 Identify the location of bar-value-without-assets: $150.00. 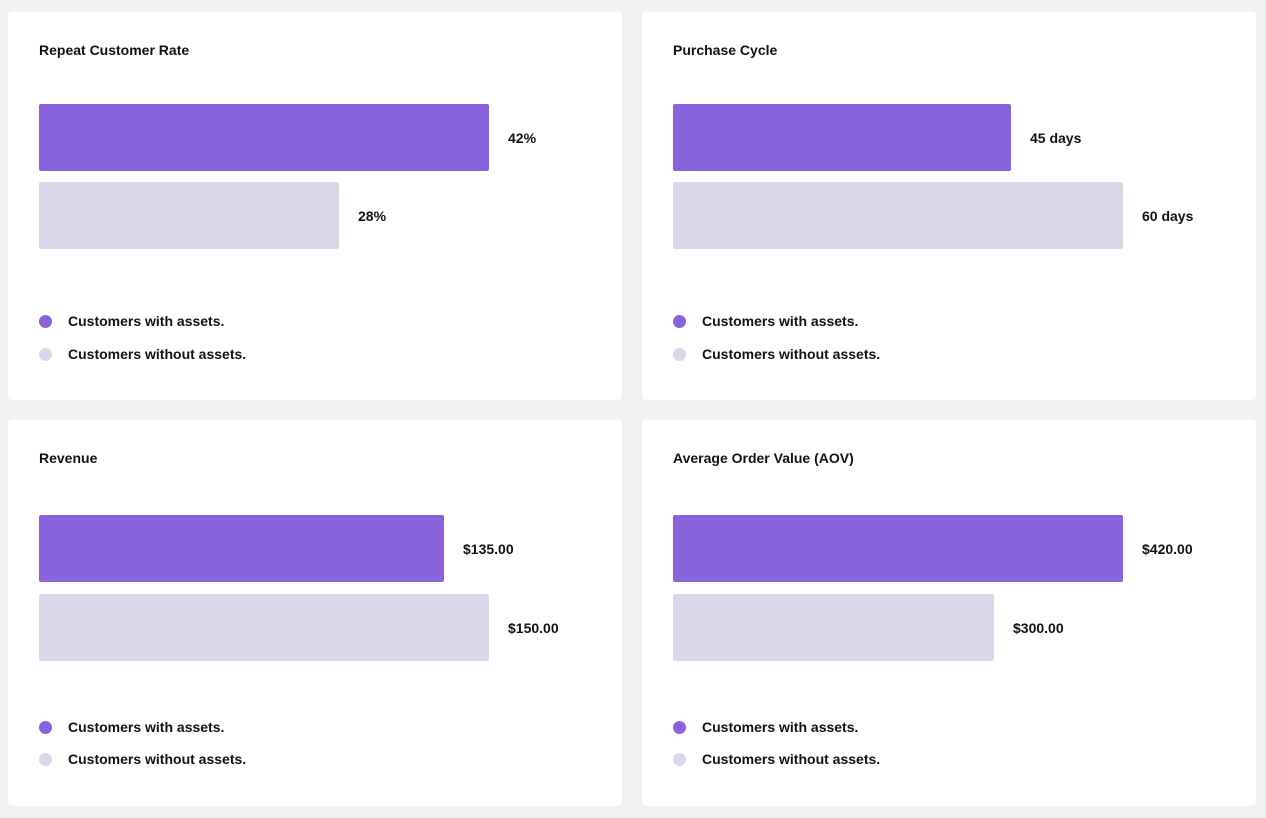
(533, 627).